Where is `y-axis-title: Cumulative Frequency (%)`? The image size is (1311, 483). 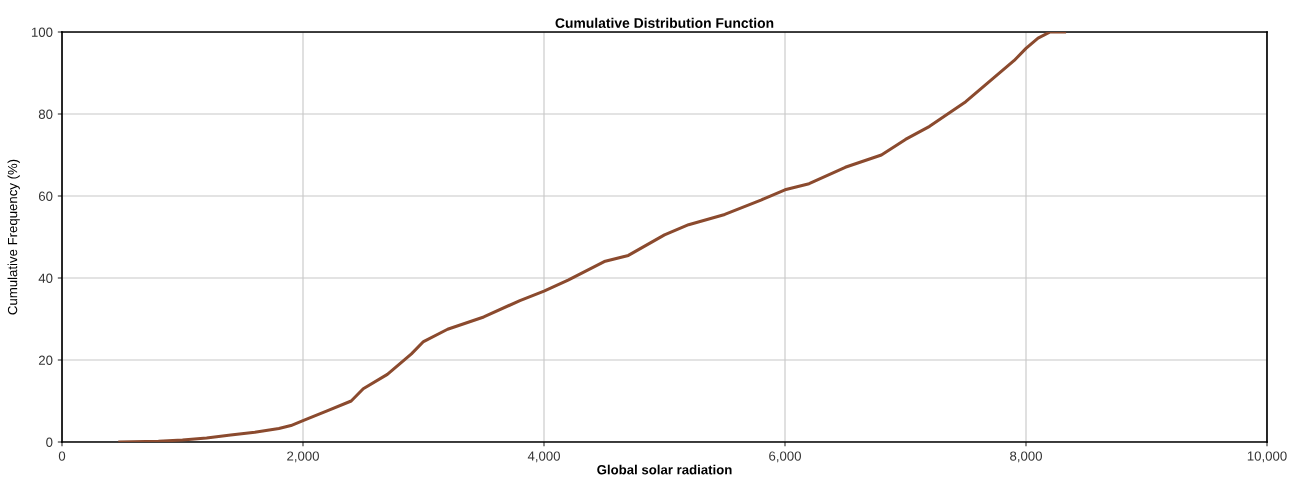 y-axis-title: Cumulative Frequency (%) is located at coordinates (13, 237).